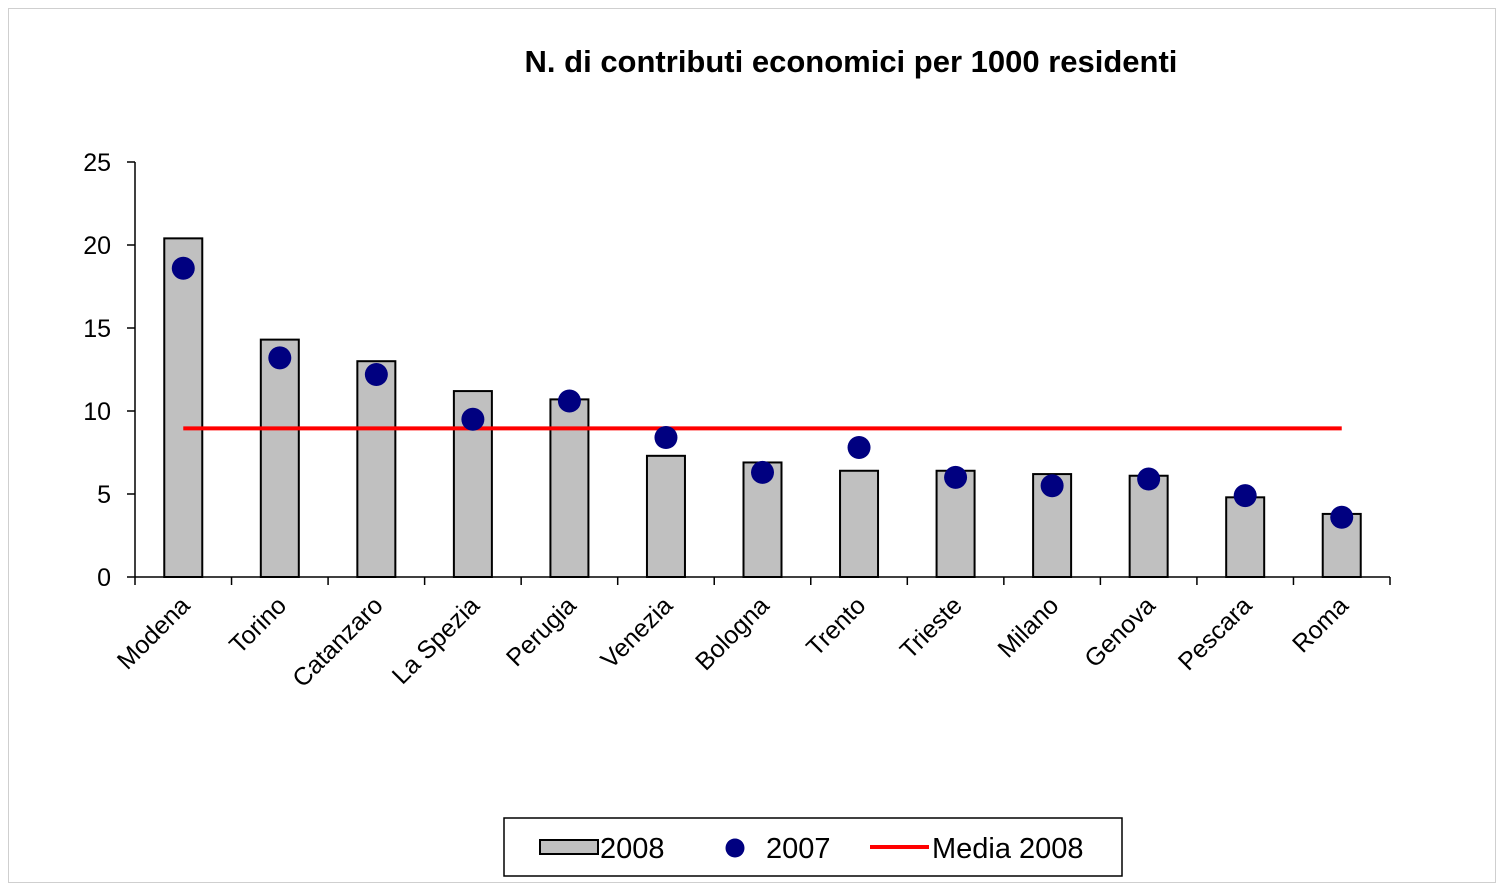  I want to click on x-tick-label: Perugia, so click(541, 631).